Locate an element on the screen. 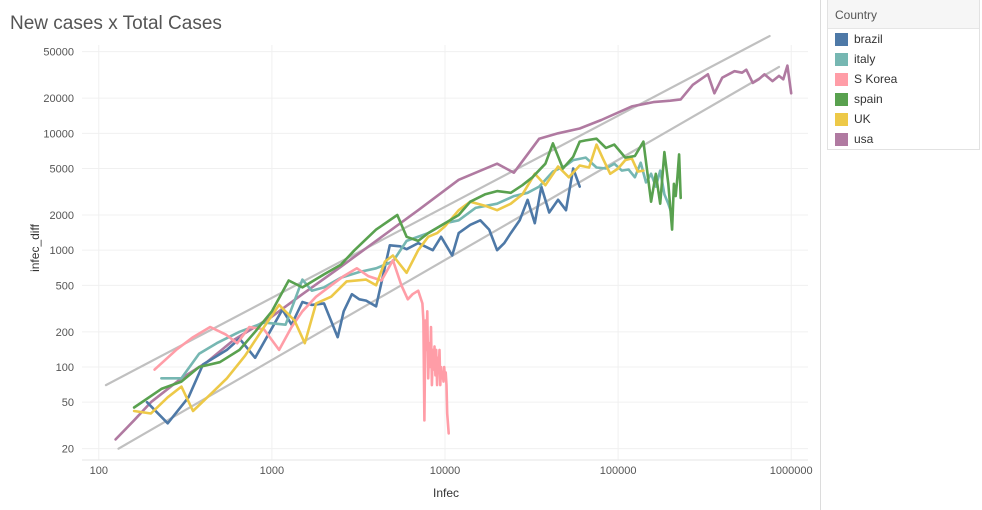 The width and height of the screenshot is (982, 510). y-tick-label: 200 is located at coordinates (65, 333).